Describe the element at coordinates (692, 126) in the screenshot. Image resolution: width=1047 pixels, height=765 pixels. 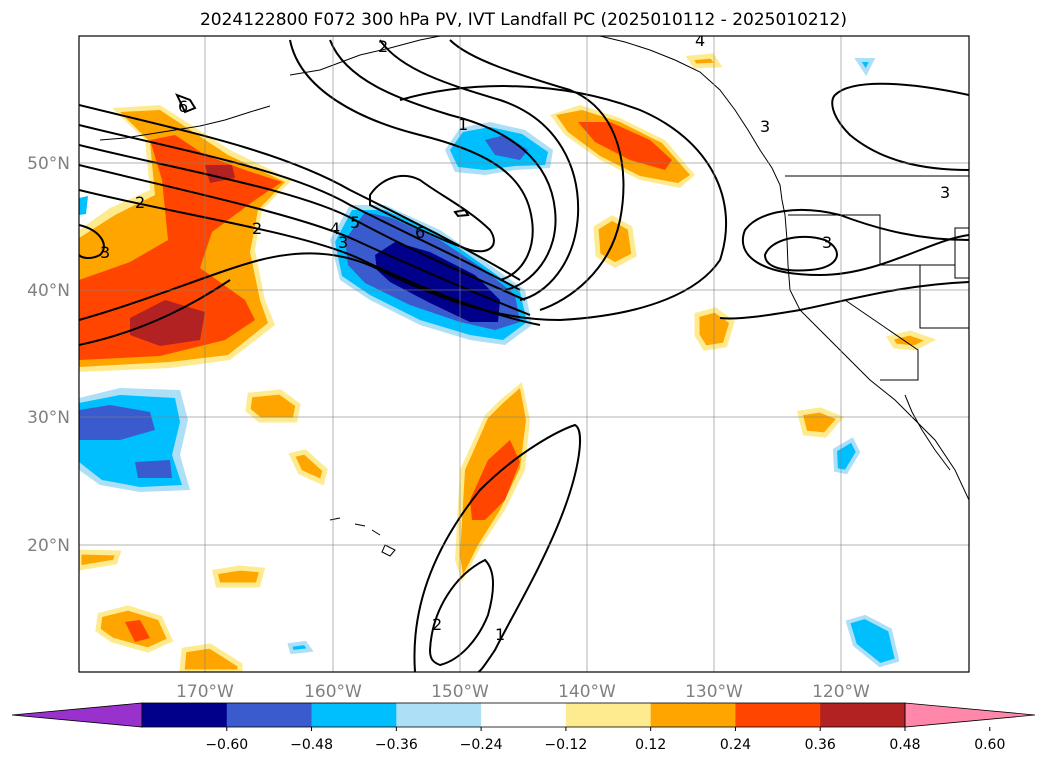
I see `gulf-of-alaska-coast` at that location.